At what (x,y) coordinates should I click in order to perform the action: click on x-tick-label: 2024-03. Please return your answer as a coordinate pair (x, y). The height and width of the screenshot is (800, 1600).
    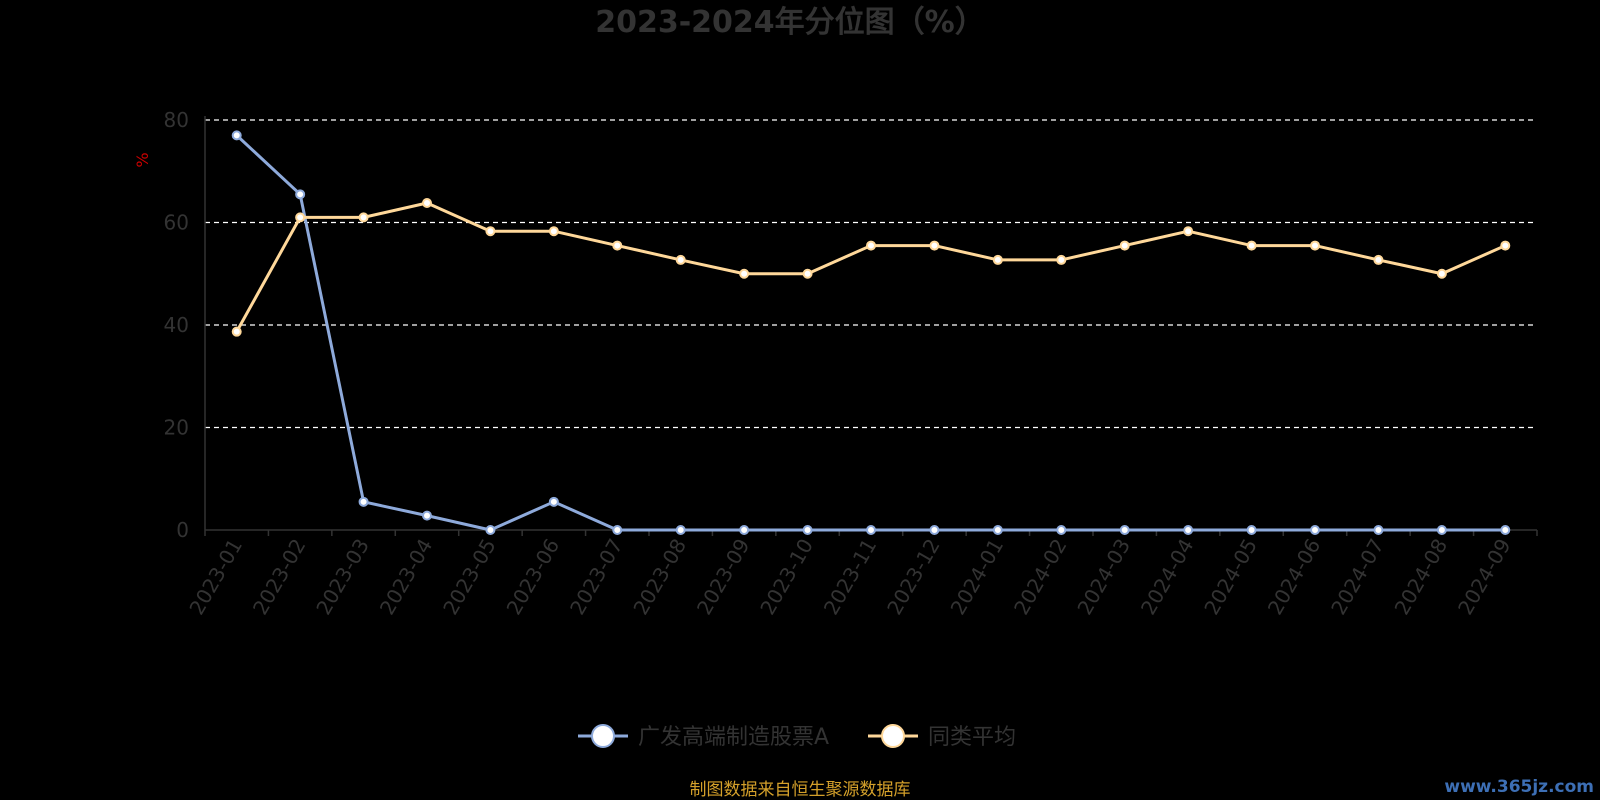
    Looking at the image, I should click on (1103, 577).